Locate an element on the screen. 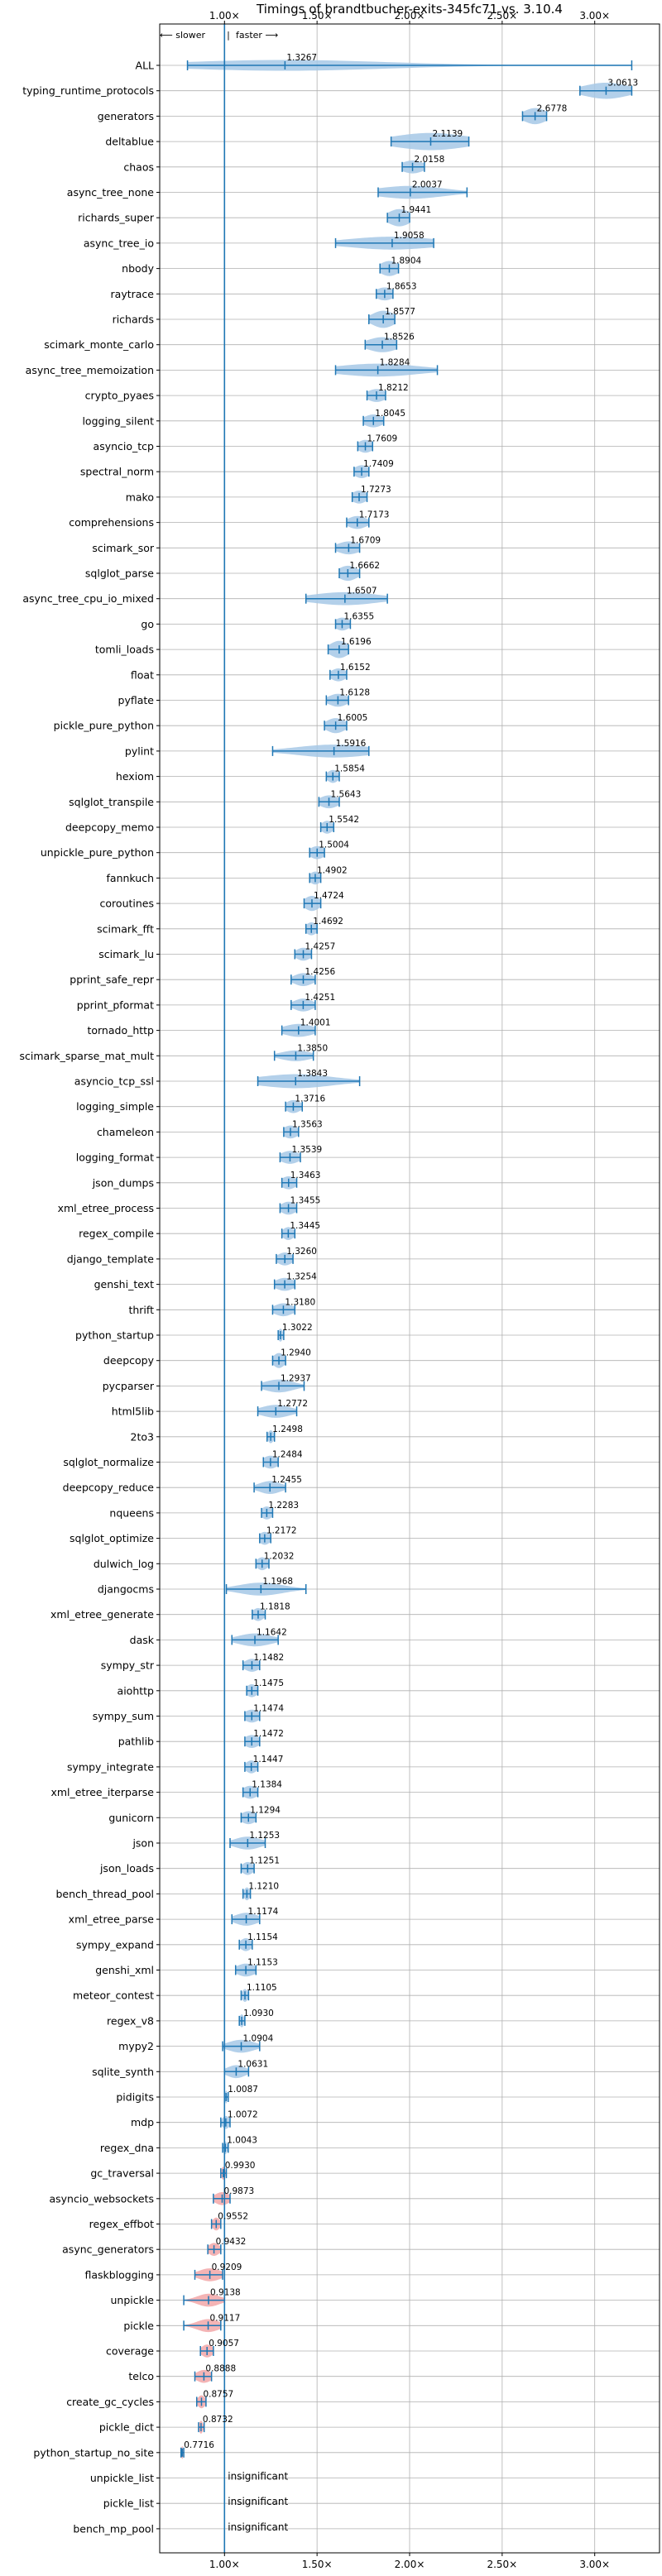 This screenshot has width=662, height=2576. value-label: 1.8653 is located at coordinates (401, 286).